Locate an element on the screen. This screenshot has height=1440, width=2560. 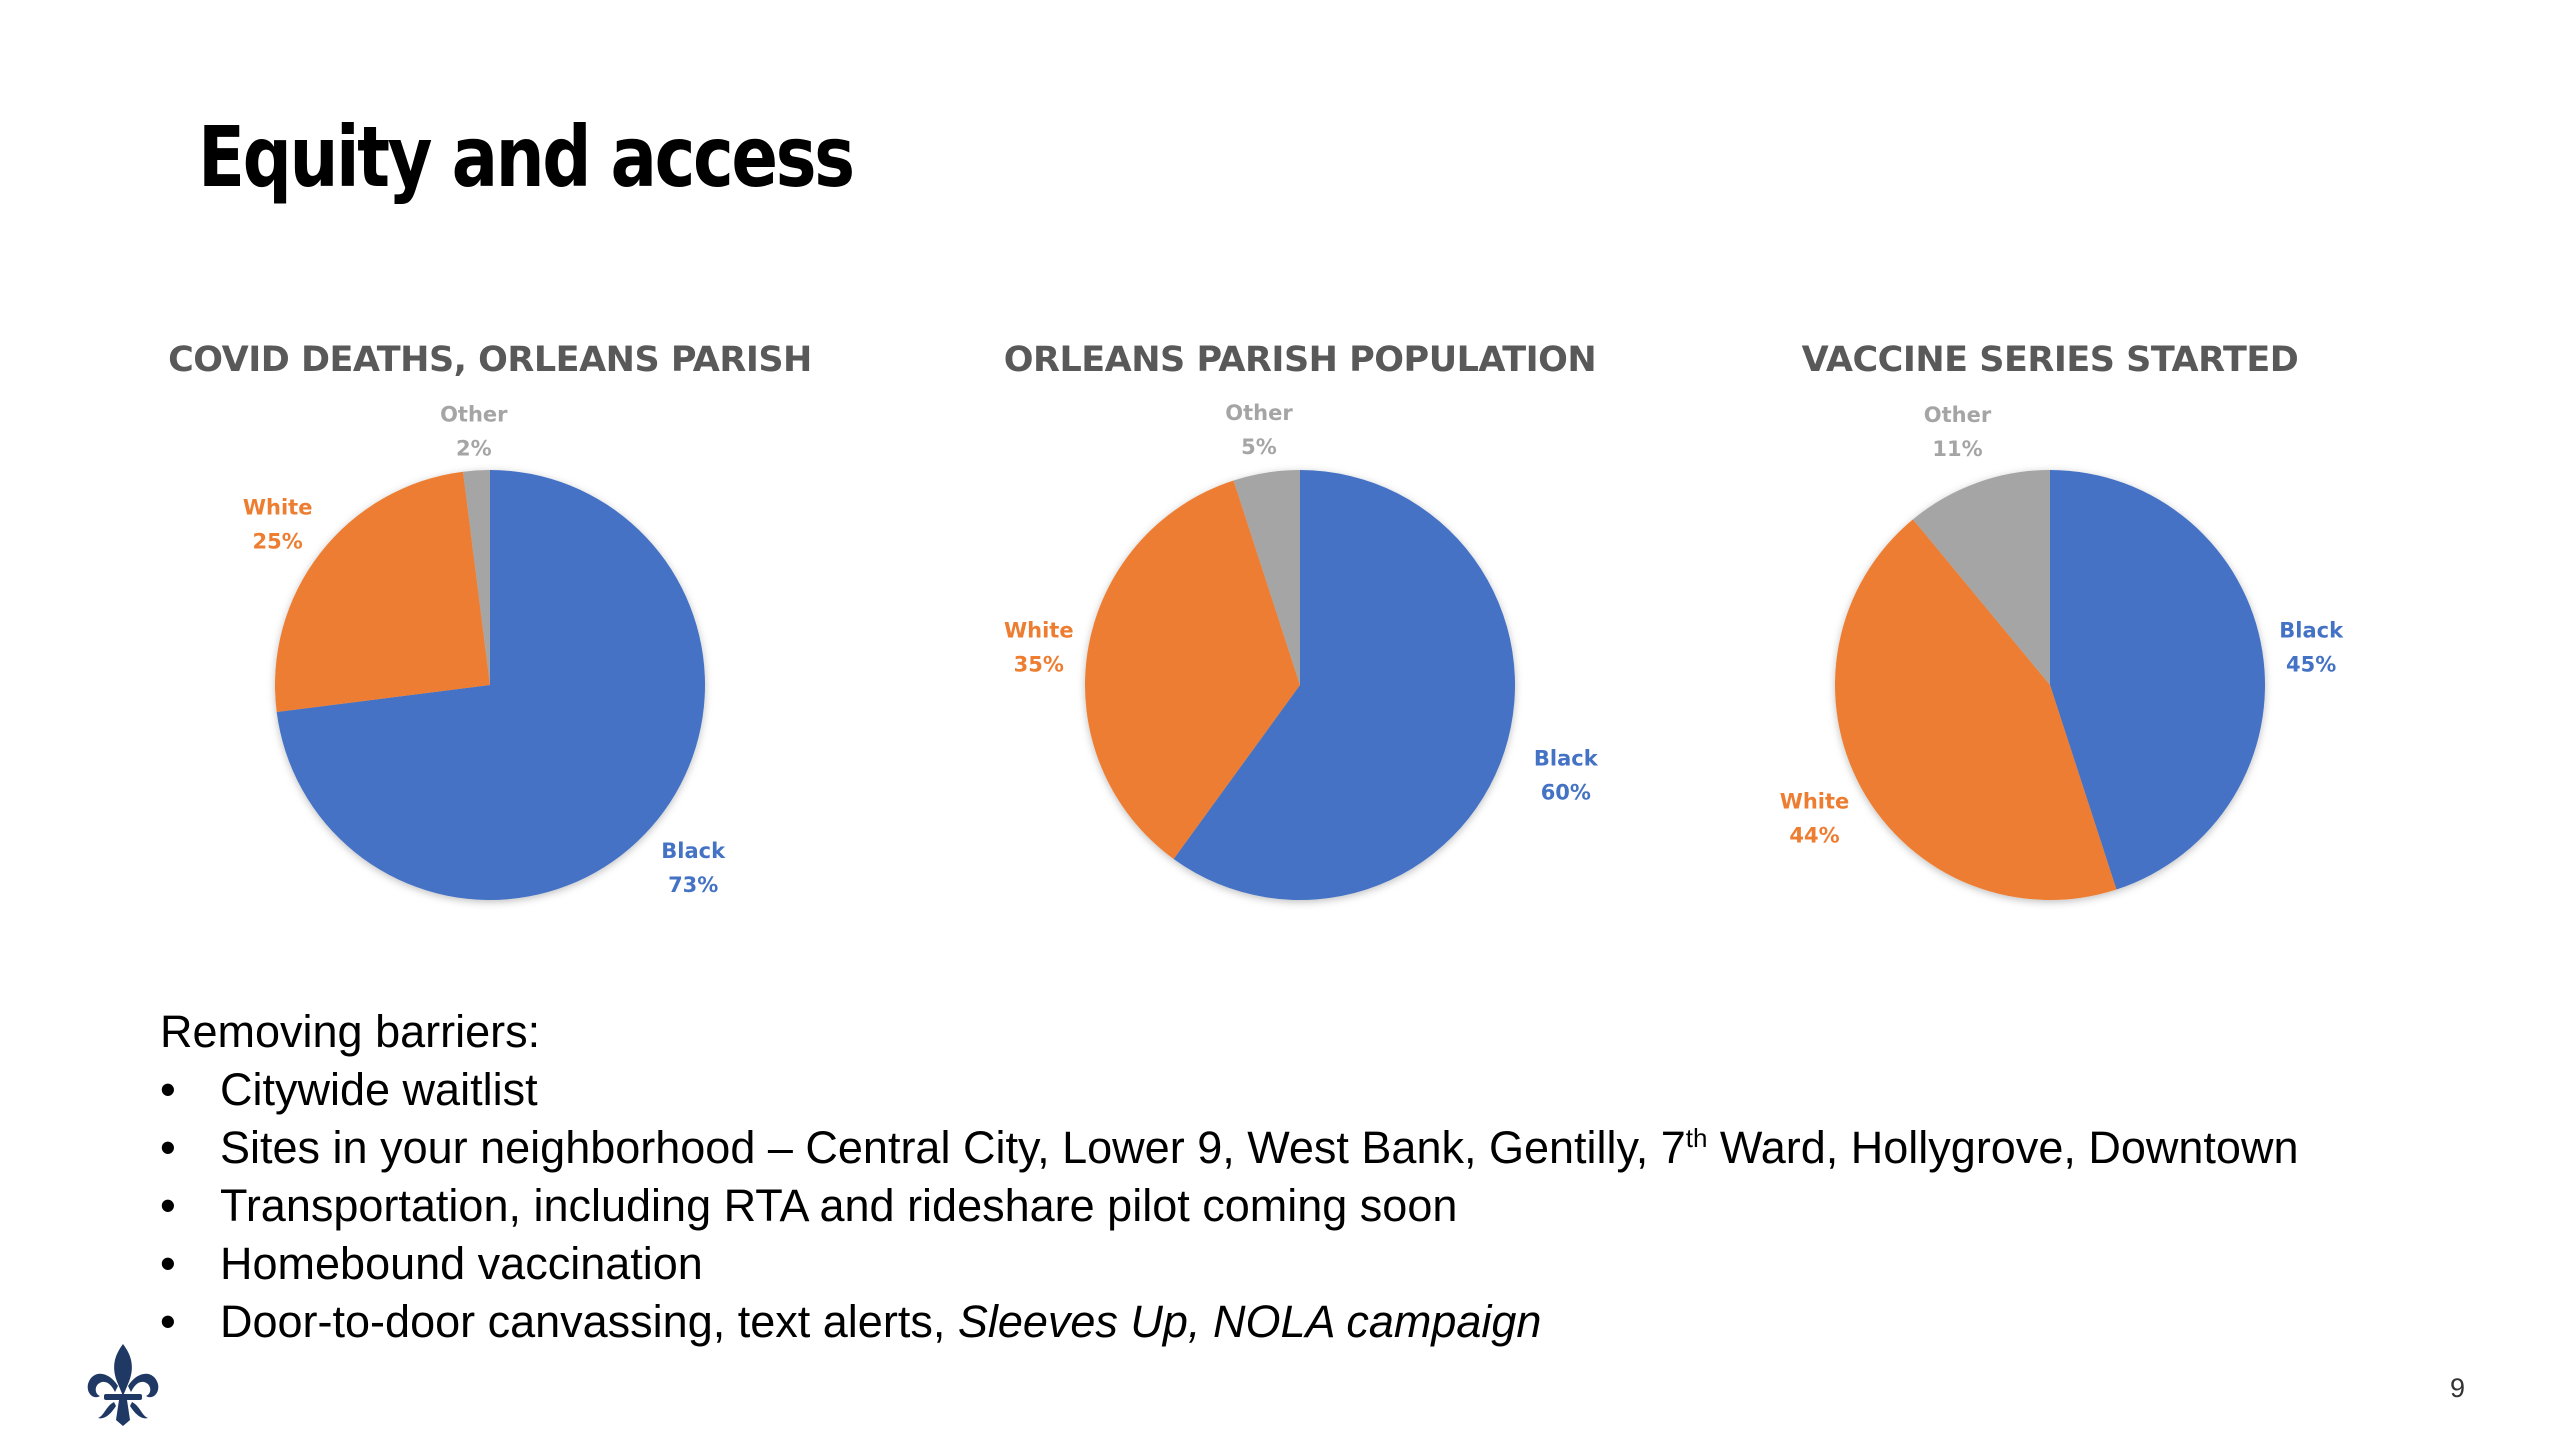
barriers-intro: Removing barriers: is located at coordinates (350, 1031).